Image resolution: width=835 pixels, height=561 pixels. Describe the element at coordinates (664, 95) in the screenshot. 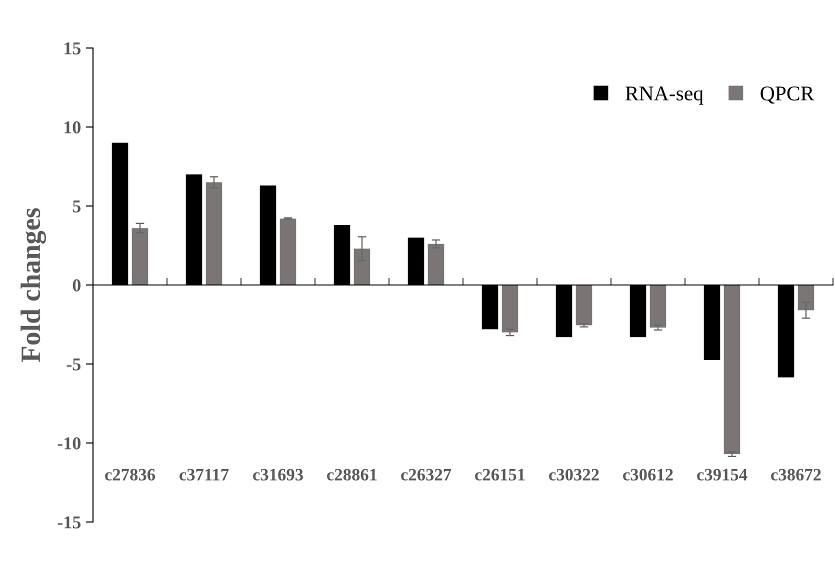

I see `legend-label: RNA-seq` at that location.